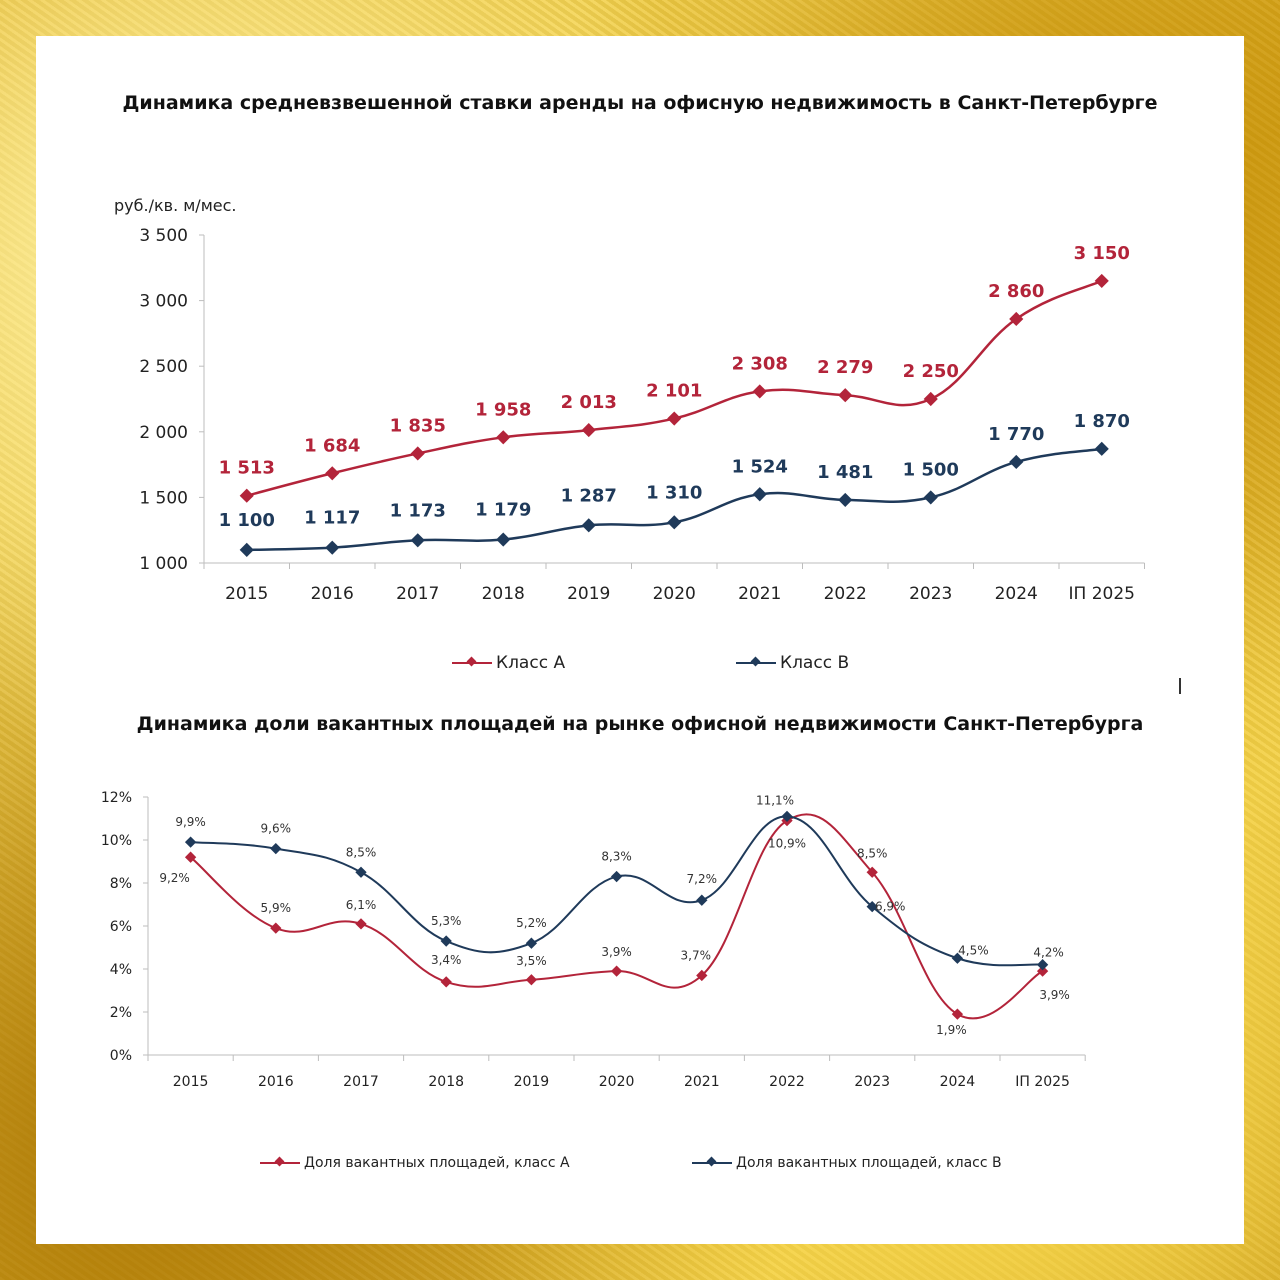  Describe the element at coordinates (931, 469) in the screenshot. I see `data-label: 1 500` at that location.